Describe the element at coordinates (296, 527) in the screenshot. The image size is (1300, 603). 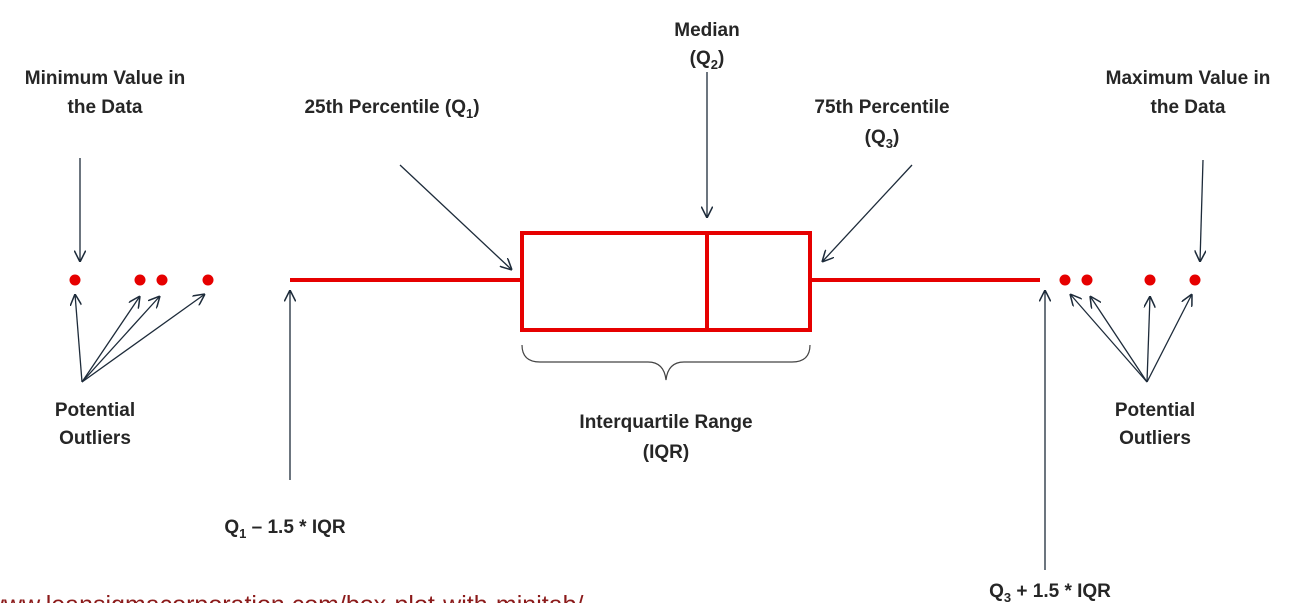
I see `fence-text: – 1.5 * IQR` at that location.